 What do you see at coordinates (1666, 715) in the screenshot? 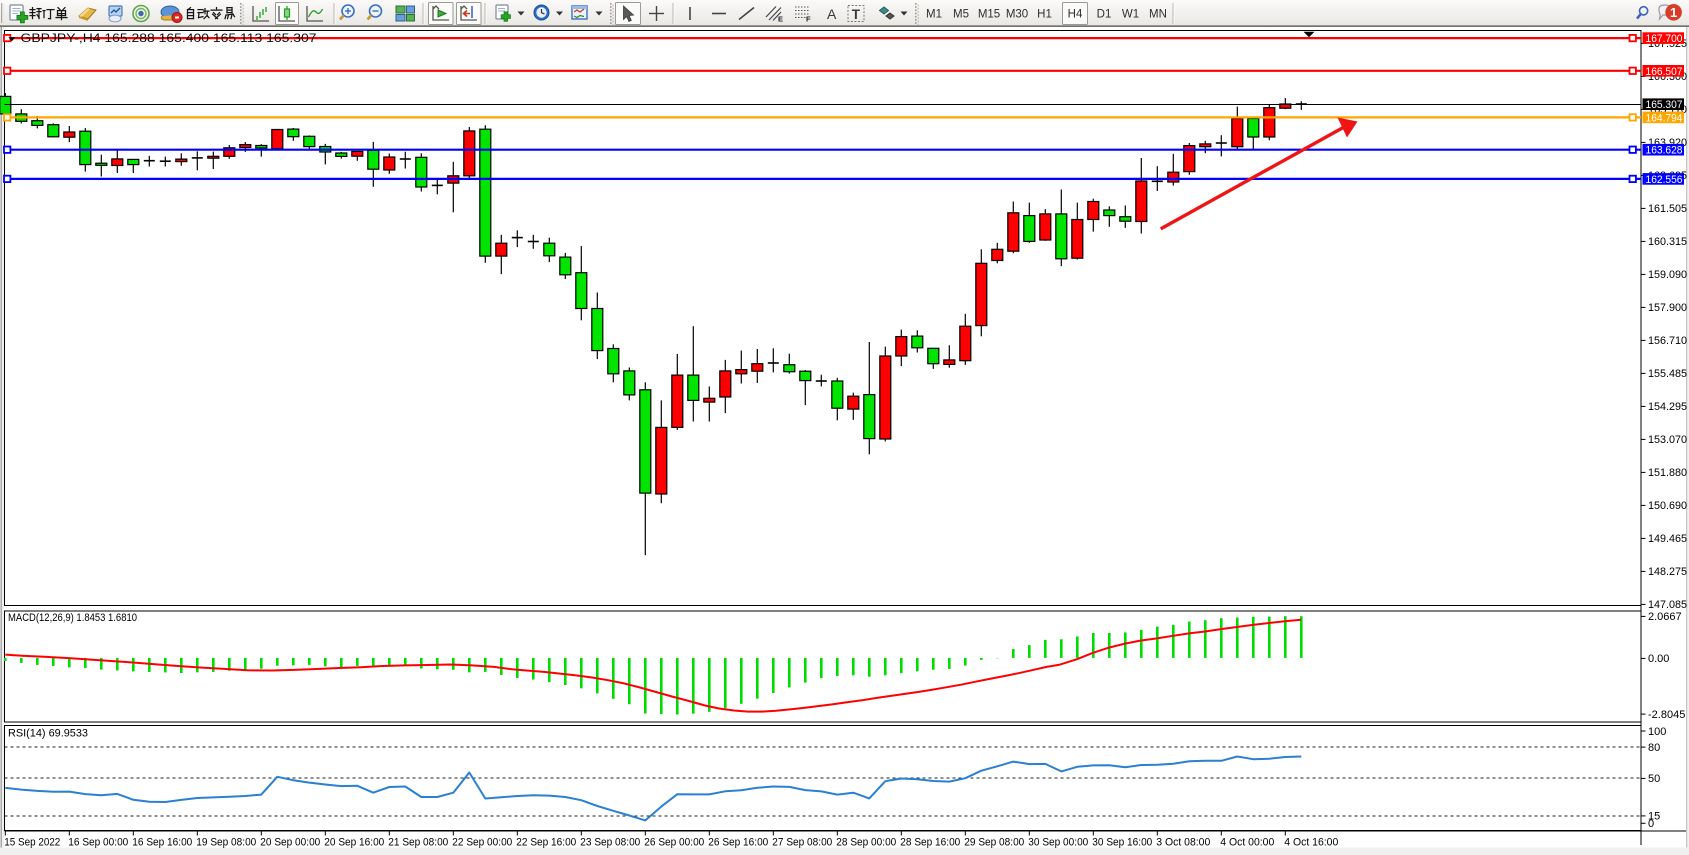
I see `svg-text: -2.8045` at bounding box center [1666, 715].